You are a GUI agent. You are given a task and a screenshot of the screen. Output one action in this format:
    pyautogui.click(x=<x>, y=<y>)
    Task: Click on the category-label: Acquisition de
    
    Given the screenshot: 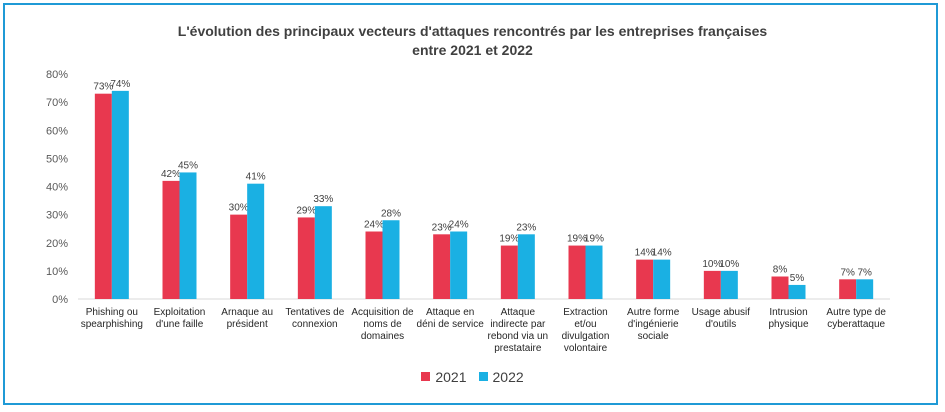 What is the action you would take?
    pyautogui.click(x=382, y=312)
    